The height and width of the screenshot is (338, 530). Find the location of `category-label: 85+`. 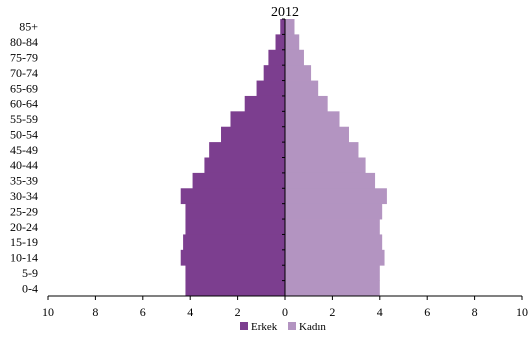

category-label: 85+ is located at coordinates (28, 27).